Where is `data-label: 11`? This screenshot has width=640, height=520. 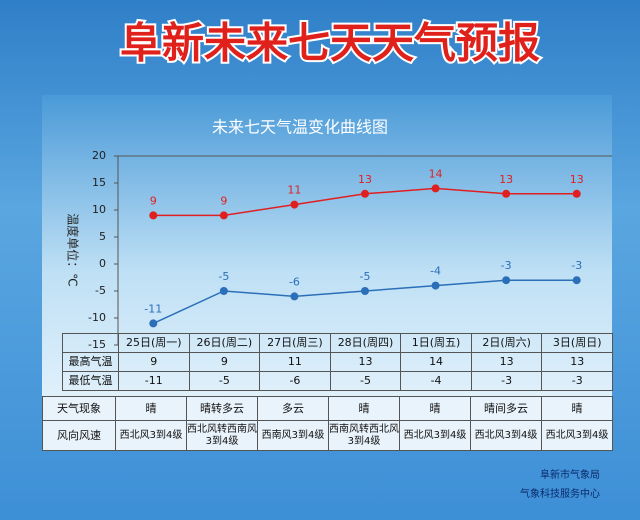
data-label: 11 is located at coordinates (294, 190).